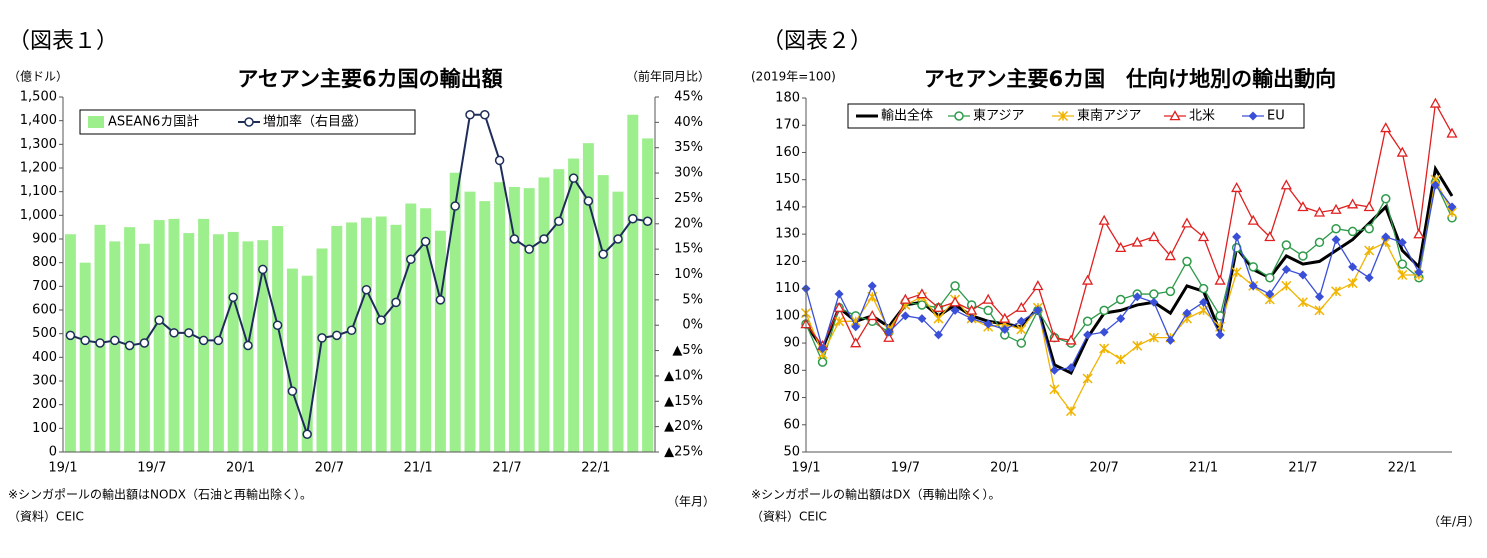  I want to click on chart-title: アセアン主要6カ国の輸出額, so click(369, 79).